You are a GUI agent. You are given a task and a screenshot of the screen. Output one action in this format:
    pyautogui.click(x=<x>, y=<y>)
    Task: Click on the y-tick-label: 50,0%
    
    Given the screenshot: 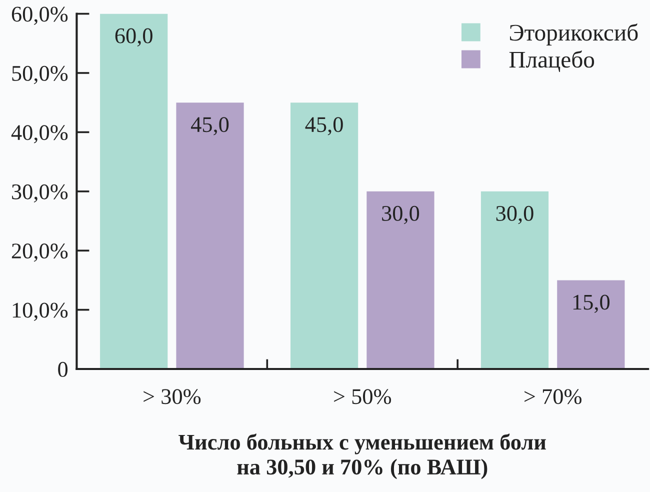 What is the action you would take?
    pyautogui.click(x=40, y=75)
    